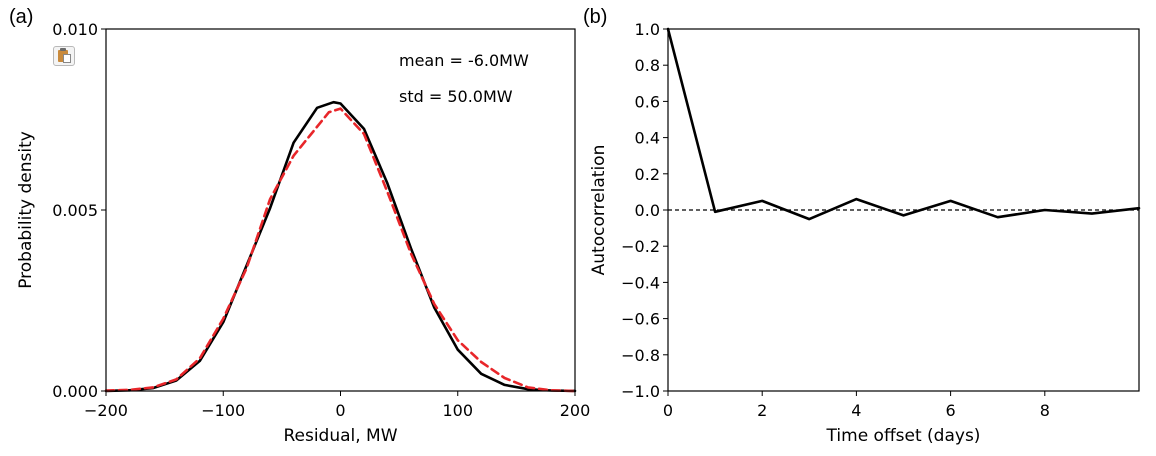  I want to click on x-tick-label: 200, so click(575, 410).